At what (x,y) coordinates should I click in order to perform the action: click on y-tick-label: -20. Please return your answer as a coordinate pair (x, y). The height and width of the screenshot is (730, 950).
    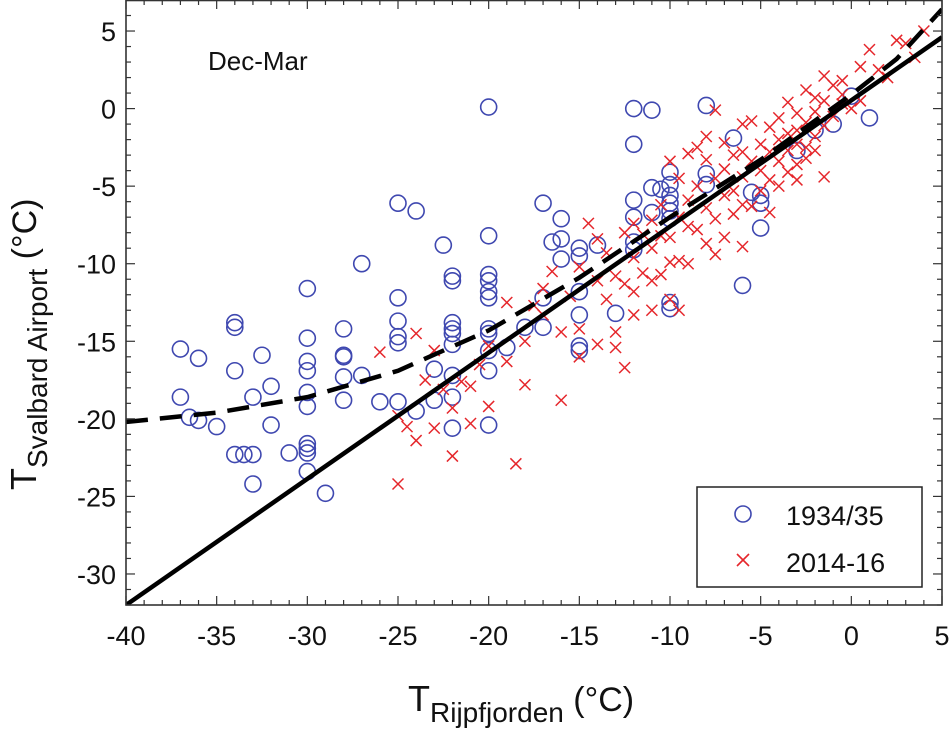
    Looking at the image, I should click on (96, 420).